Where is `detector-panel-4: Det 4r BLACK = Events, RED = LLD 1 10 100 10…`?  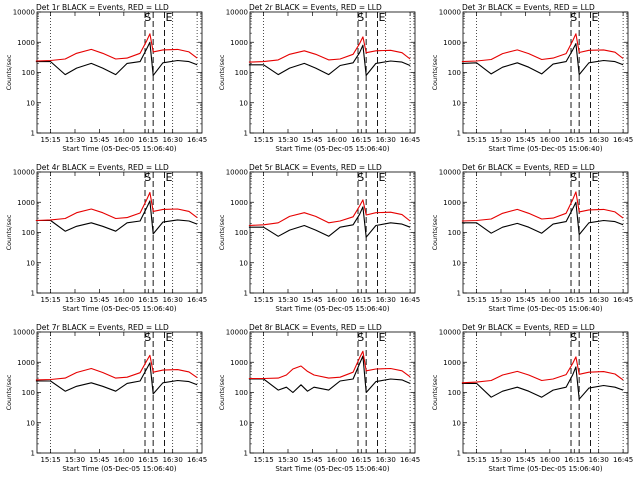 detector-panel-4: Det 4r BLACK = Events, RED = LLD 1 10 100 10… is located at coordinates (106, 238).